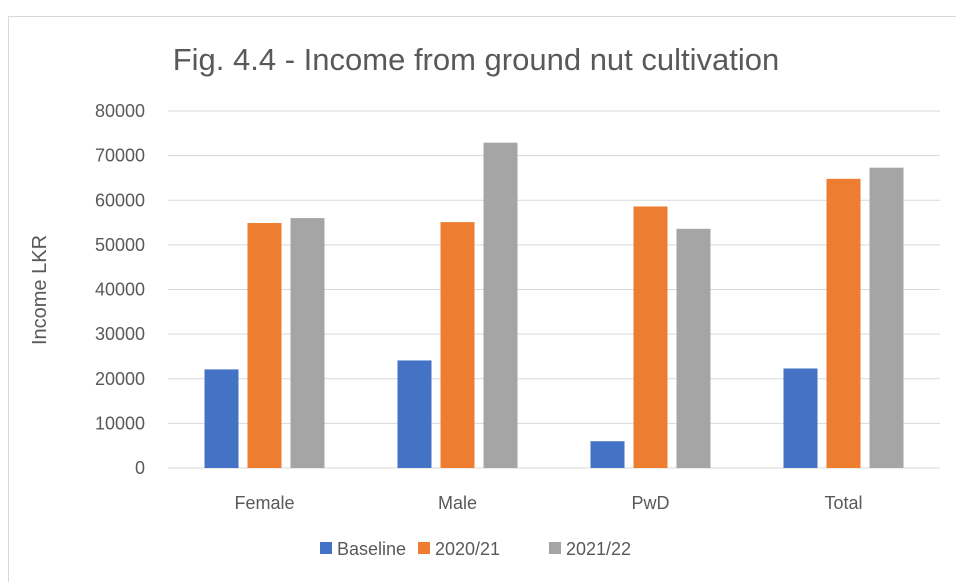  What do you see at coordinates (120, 245) in the screenshot?
I see `y-tick-label: 50000` at bounding box center [120, 245].